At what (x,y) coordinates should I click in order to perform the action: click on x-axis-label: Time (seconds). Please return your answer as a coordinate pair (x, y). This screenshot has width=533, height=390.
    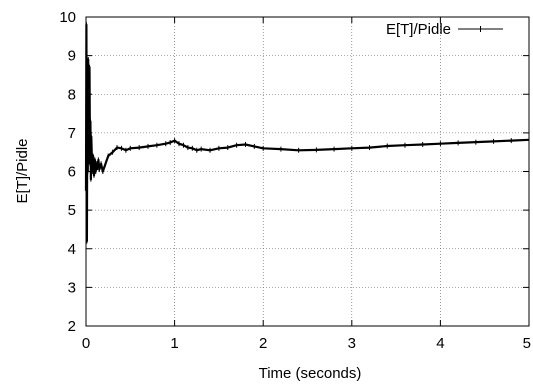
    Looking at the image, I should click on (310, 373).